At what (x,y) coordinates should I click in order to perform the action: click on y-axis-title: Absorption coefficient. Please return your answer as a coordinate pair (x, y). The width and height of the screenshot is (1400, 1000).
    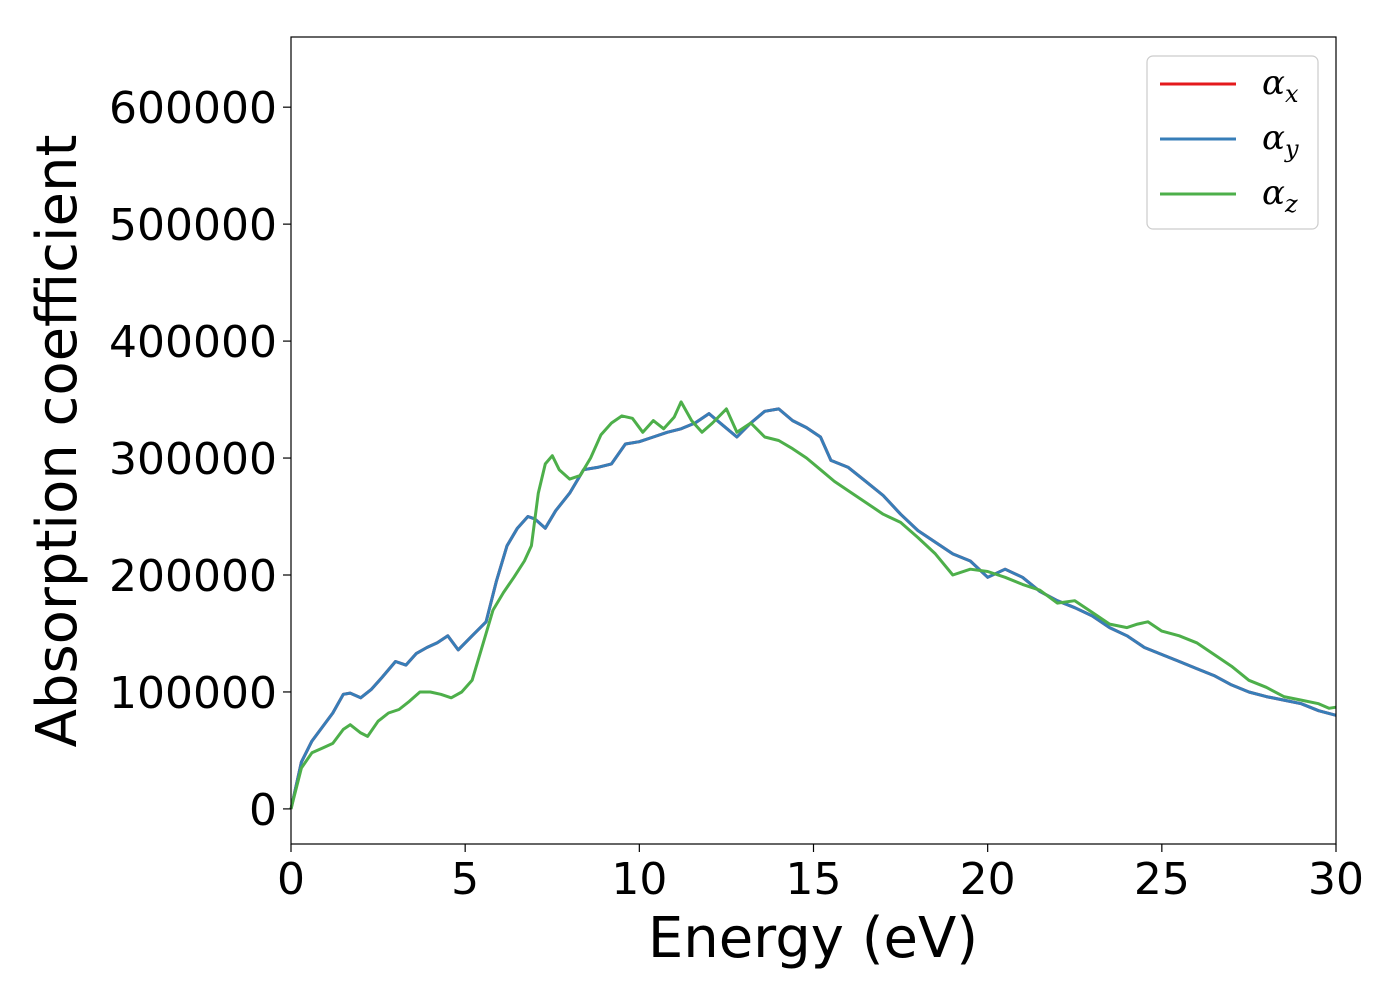
    Looking at the image, I should click on (57, 441).